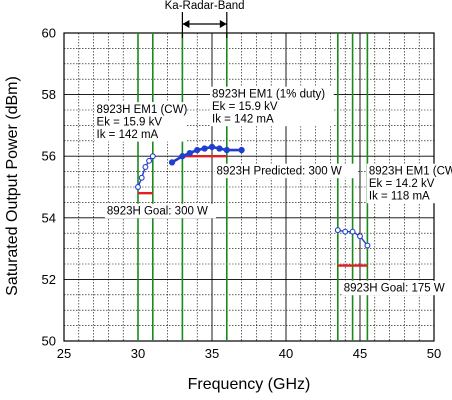  What do you see at coordinates (49, 94) in the screenshot?
I see `y-tick-label: 58` at bounding box center [49, 94].